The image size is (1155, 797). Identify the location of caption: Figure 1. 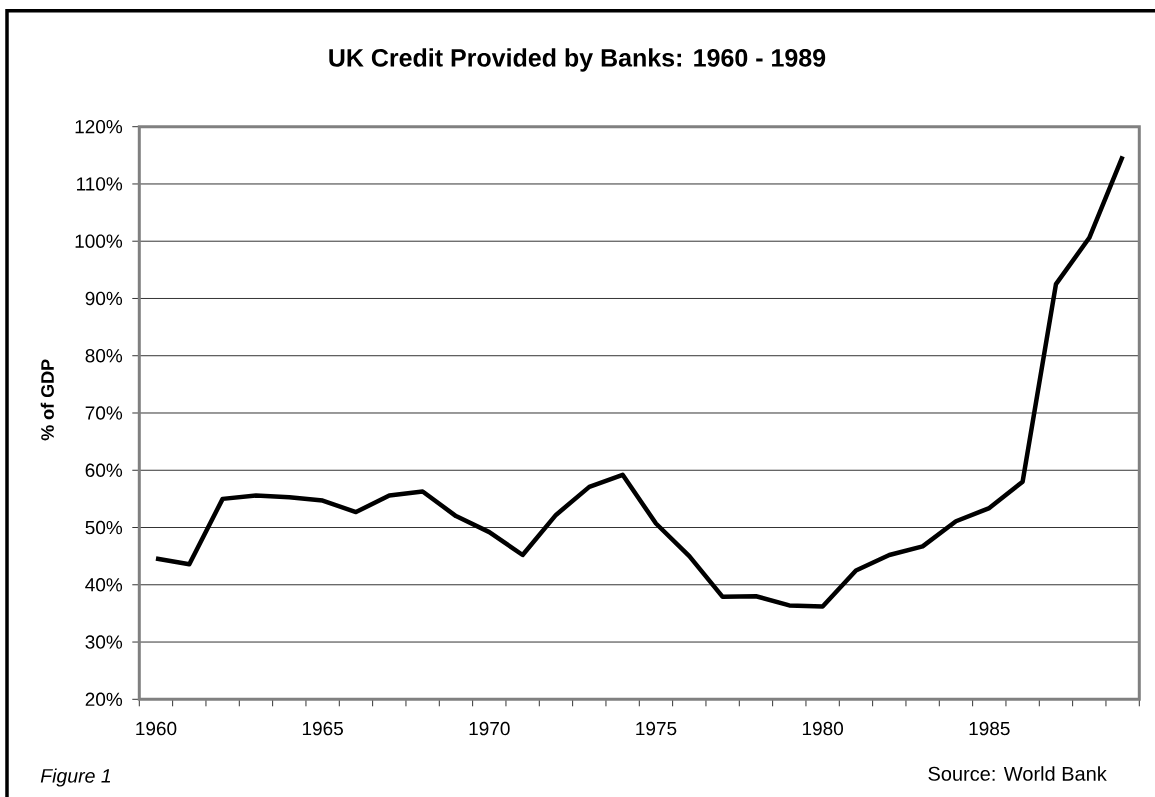
(75, 777).